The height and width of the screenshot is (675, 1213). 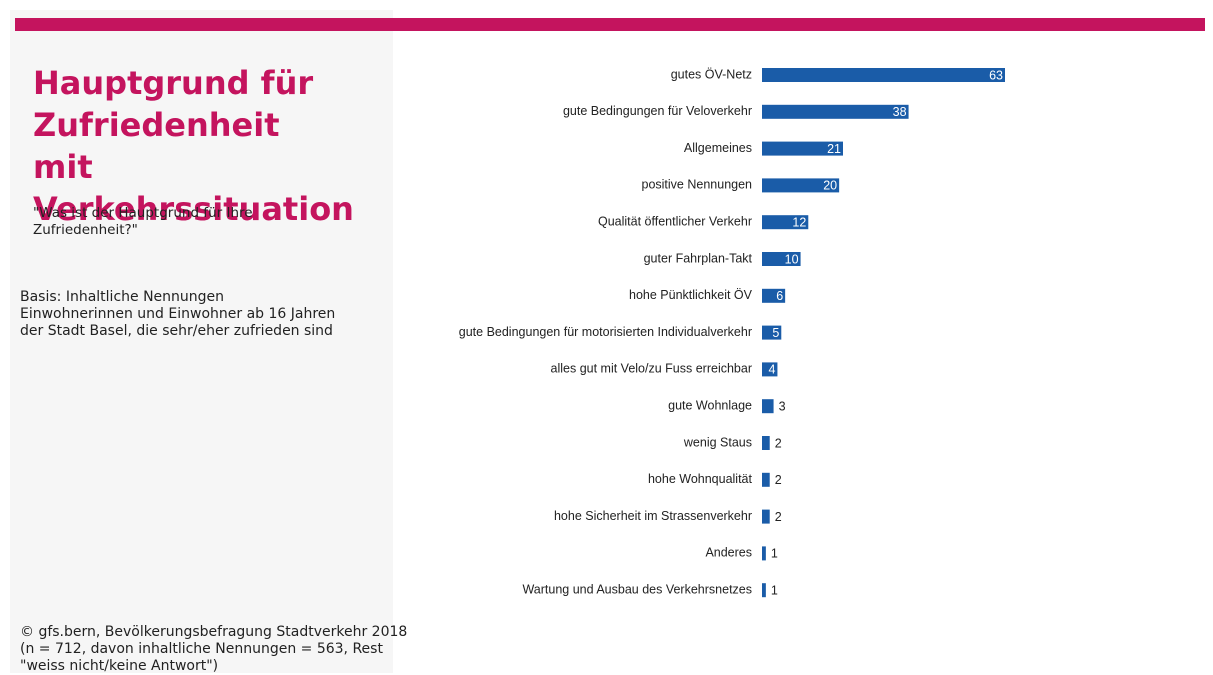 What do you see at coordinates (782, 406) in the screenshot?
I see `value-label: 3` at bounding box center [782, 406].